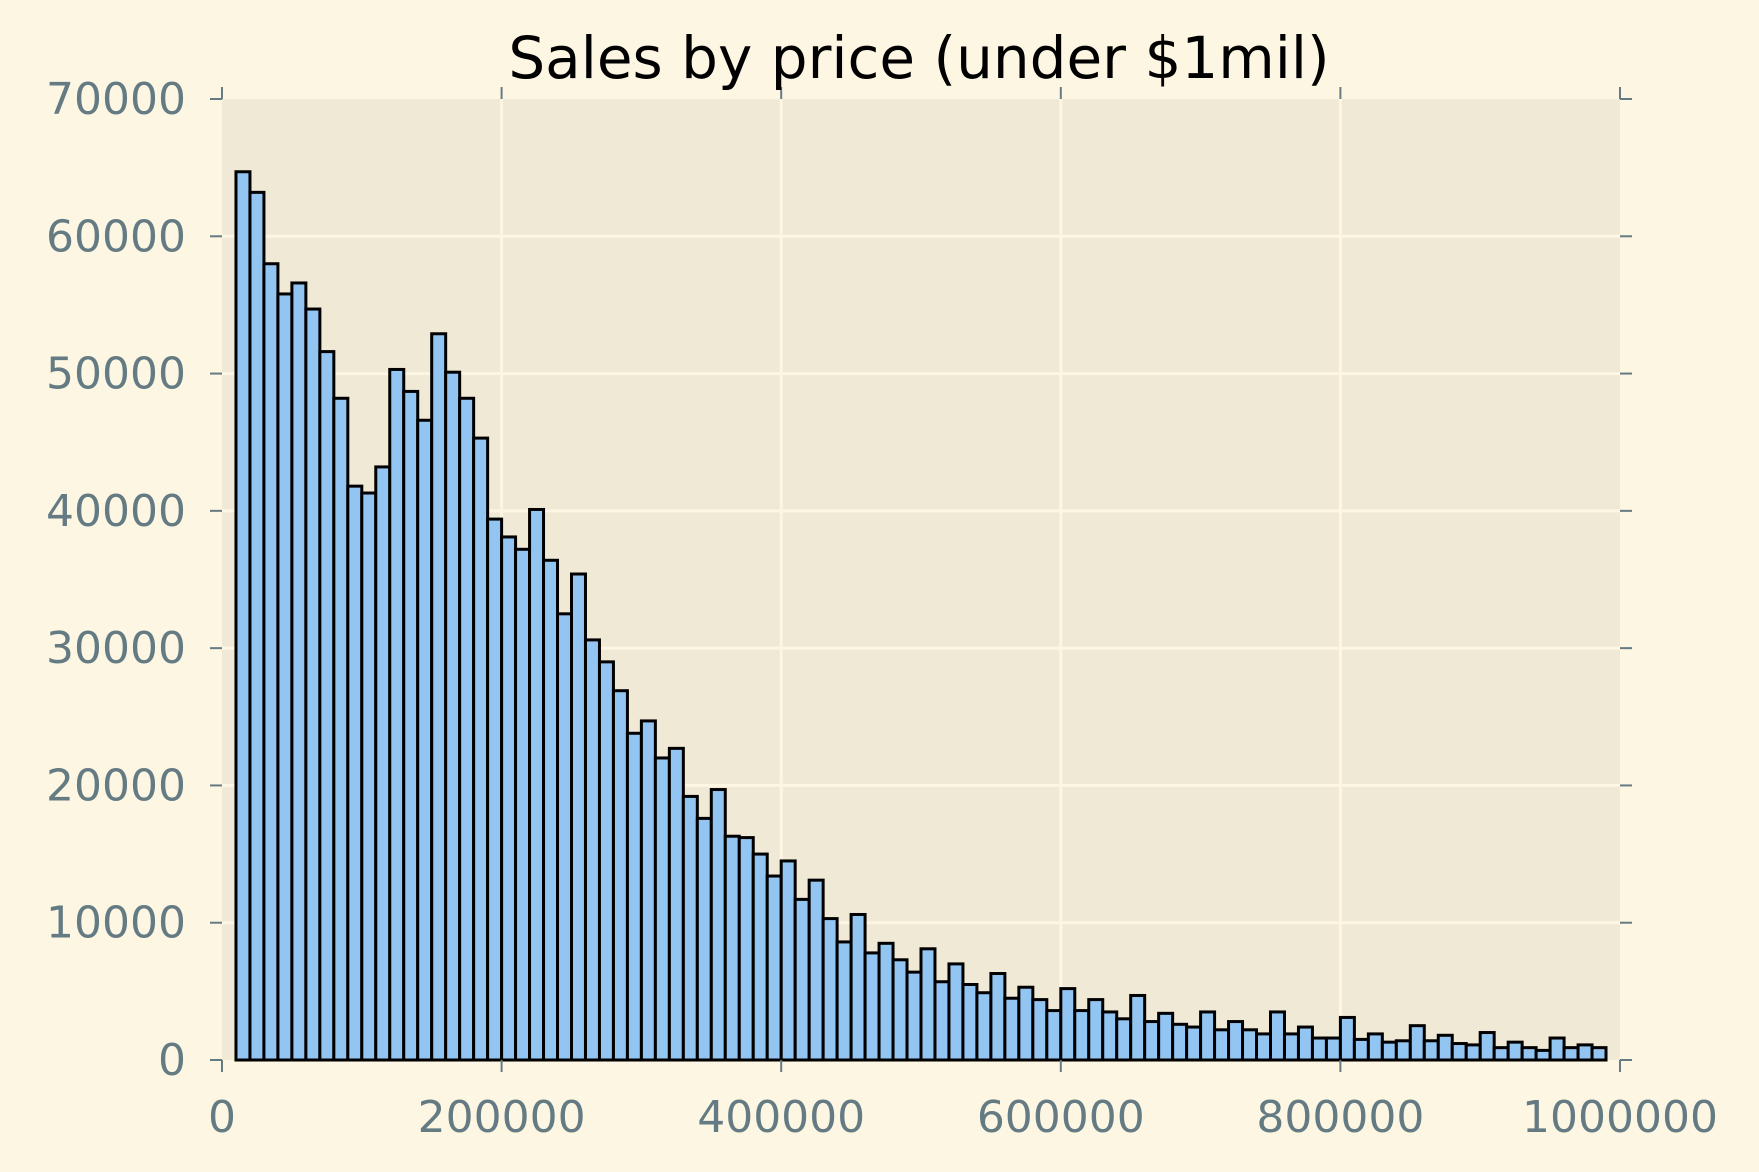 This screenshot has height=1172, width=1759. I want to click on y-tick-labels: 0 10000 20000 30000 40000 50000 60000 70000, so click(116, 580).